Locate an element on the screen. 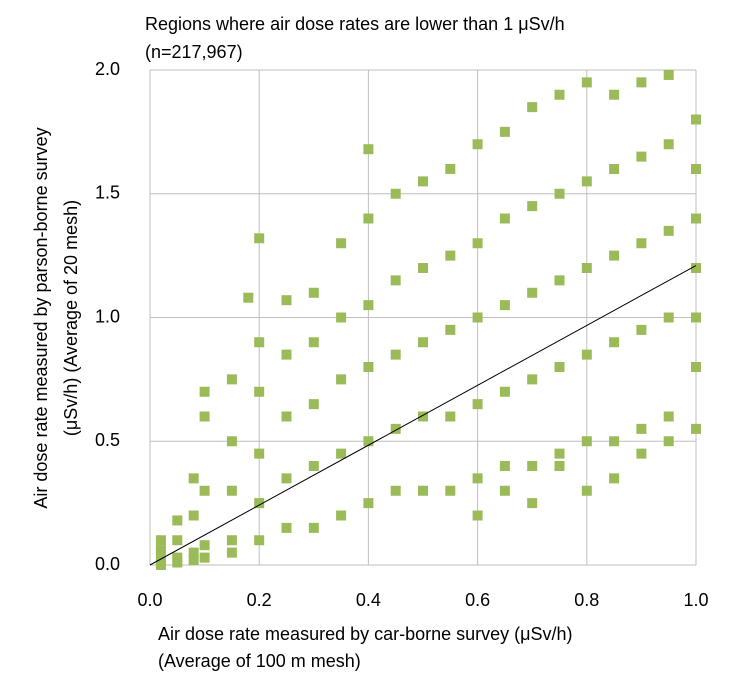 This screenshot has width=744, height=688. x-tick-label: 0.6 is located at coordinates (477, 600).